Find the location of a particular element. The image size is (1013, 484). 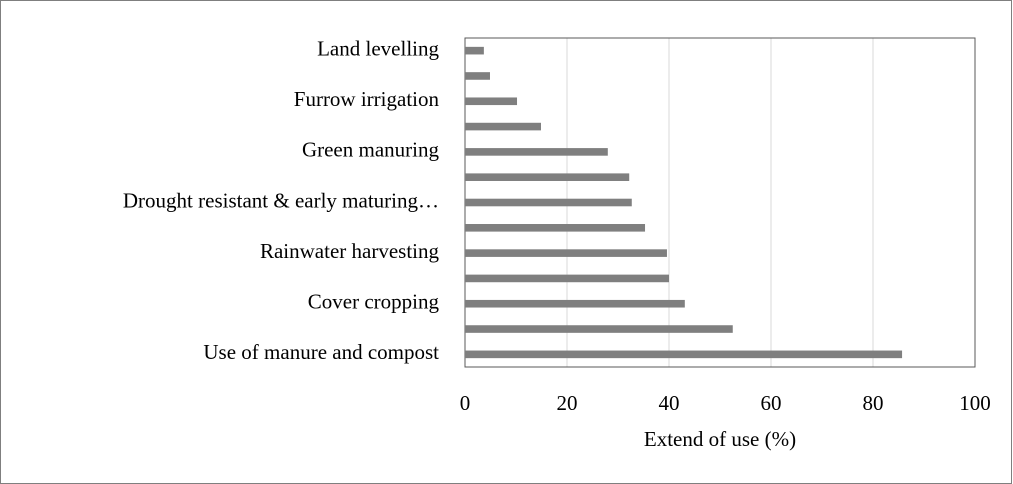

y-tick-label: Rainwater harvesting is located at coordinates (350, 251).